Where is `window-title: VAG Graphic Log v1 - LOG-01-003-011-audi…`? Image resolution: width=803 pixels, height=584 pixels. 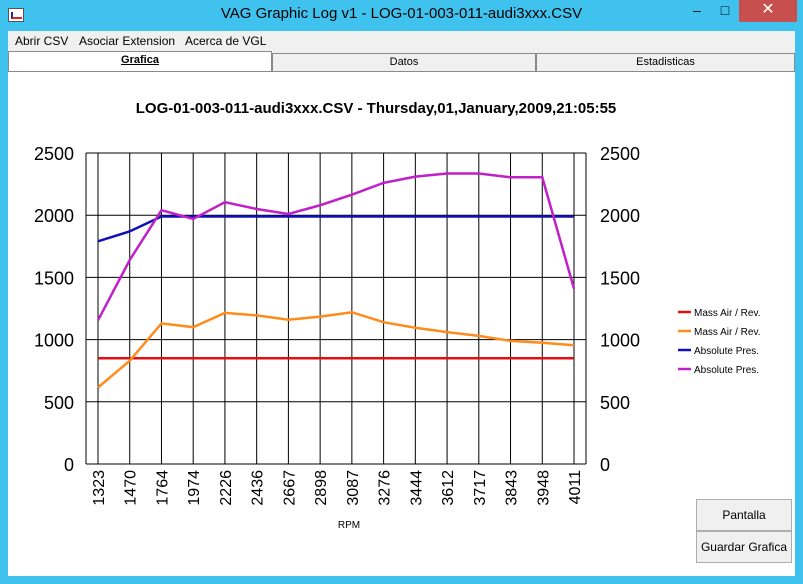 window-title: VAG Graphic Log v1 - LOG-01-003-011-audi… is located at coordinates (401, 13).